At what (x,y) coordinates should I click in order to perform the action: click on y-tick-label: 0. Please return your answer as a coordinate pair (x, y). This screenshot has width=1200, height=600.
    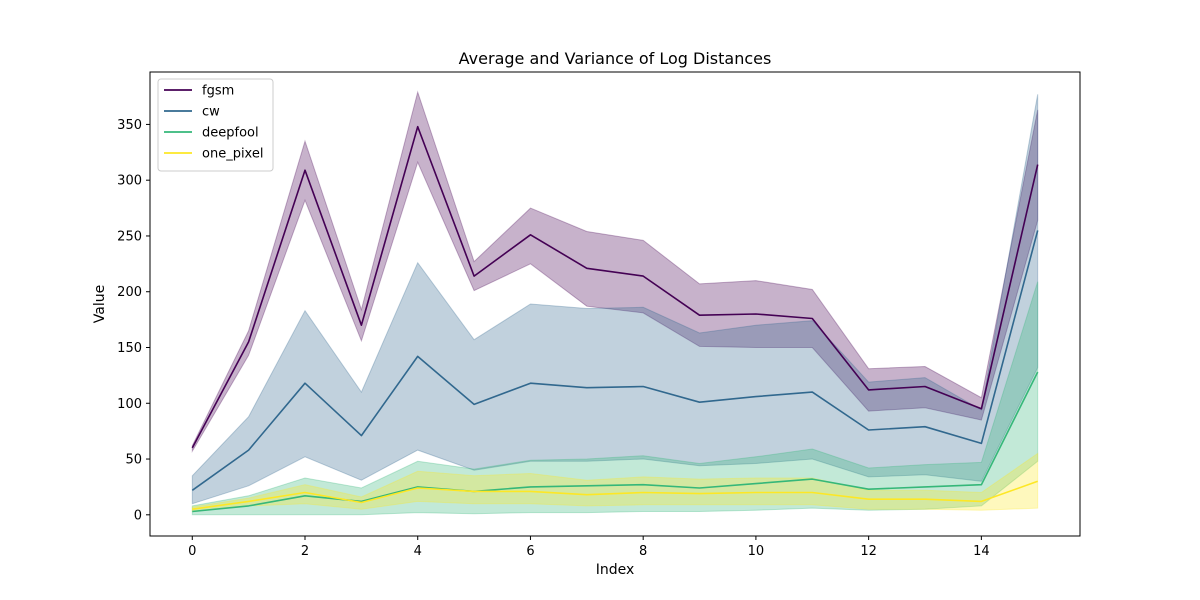
    Looking at the image, I should click on (138, 515).